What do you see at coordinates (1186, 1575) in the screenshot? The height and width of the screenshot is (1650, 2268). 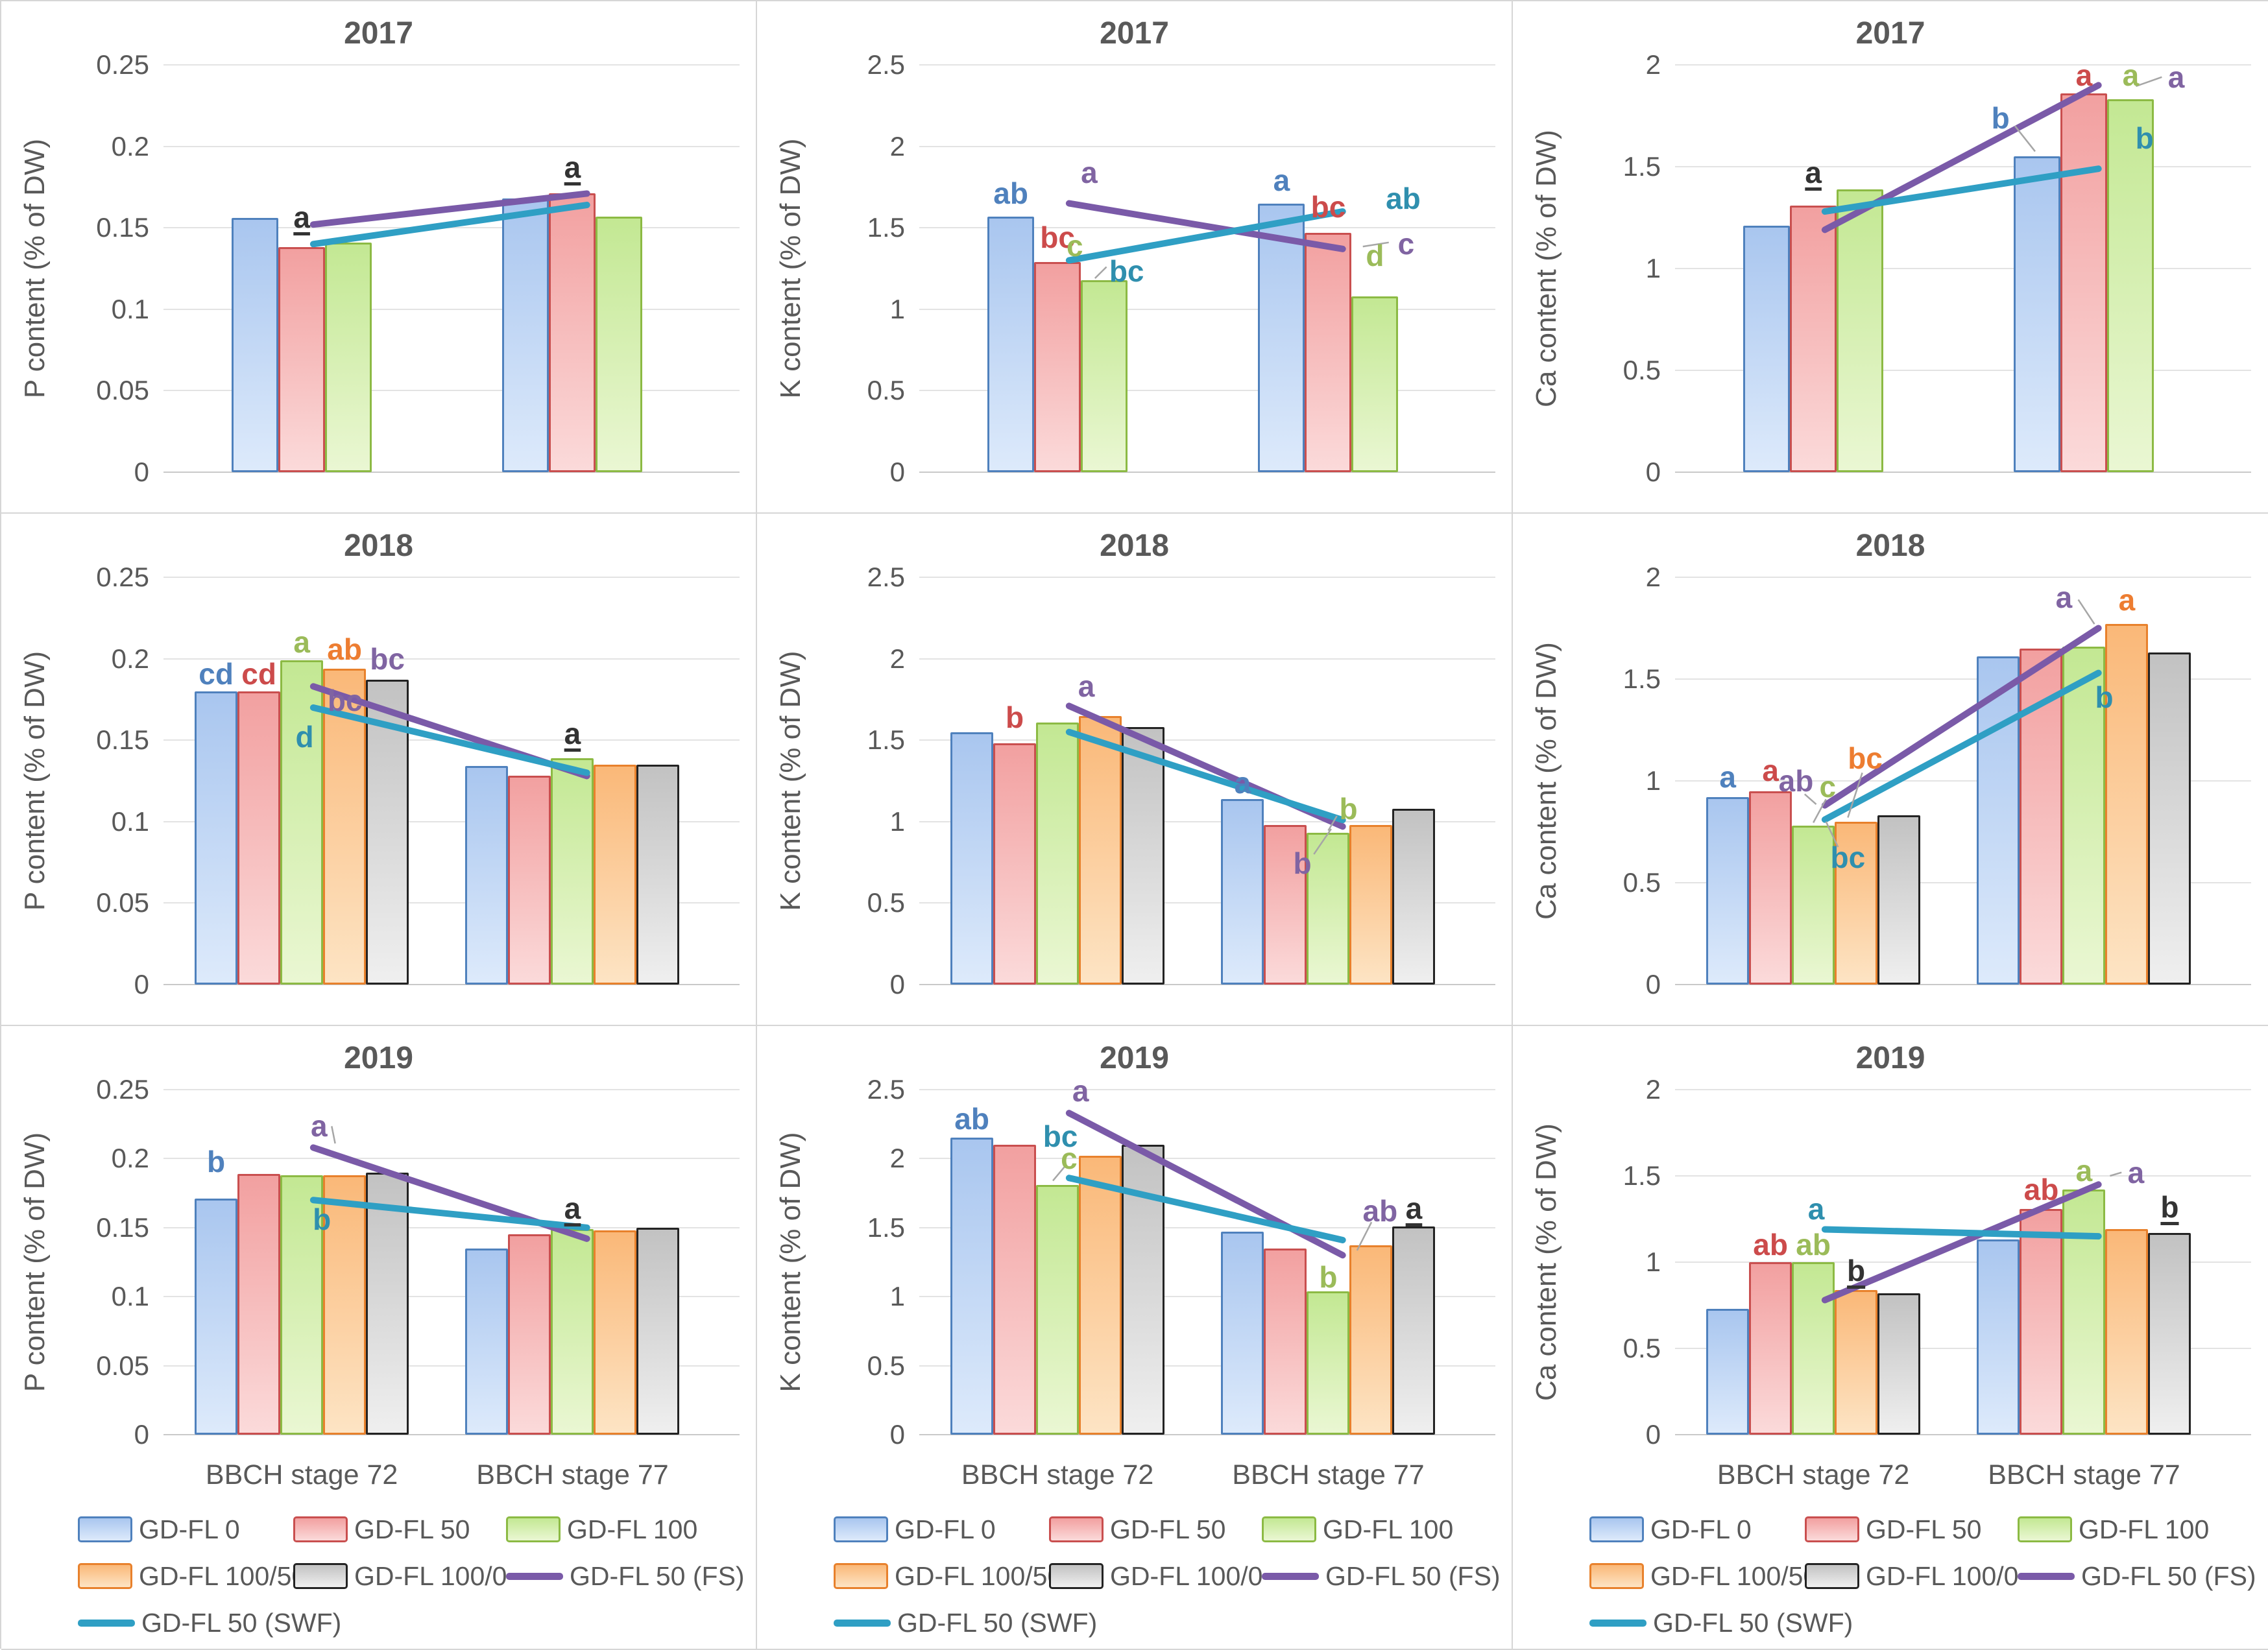 I see `legend-label: GD-FL 100/0` at bounding box center [1186, 1575].